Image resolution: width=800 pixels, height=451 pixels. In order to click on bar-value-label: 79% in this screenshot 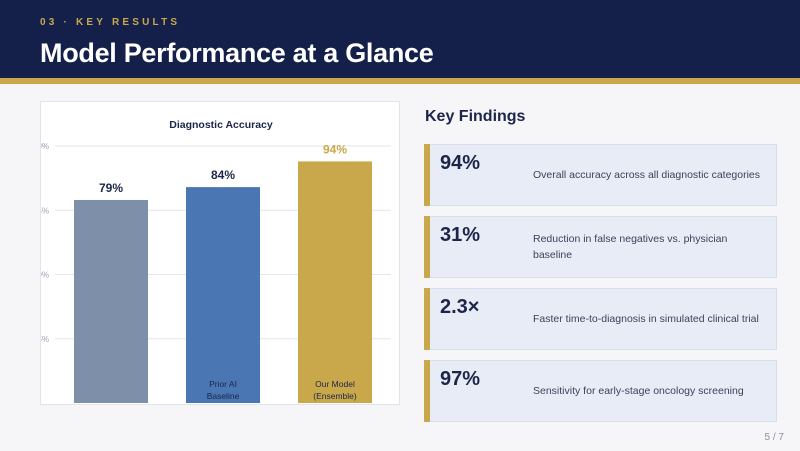, I will do `click(111, 188)`.